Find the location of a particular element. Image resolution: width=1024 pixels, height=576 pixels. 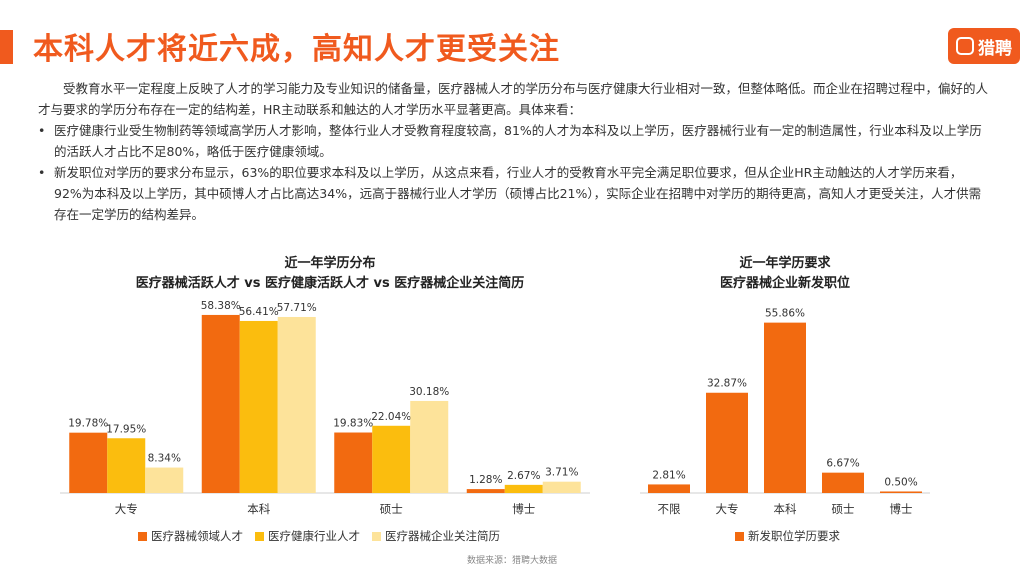

title-accent-bar is located at coordinates (6, 47).